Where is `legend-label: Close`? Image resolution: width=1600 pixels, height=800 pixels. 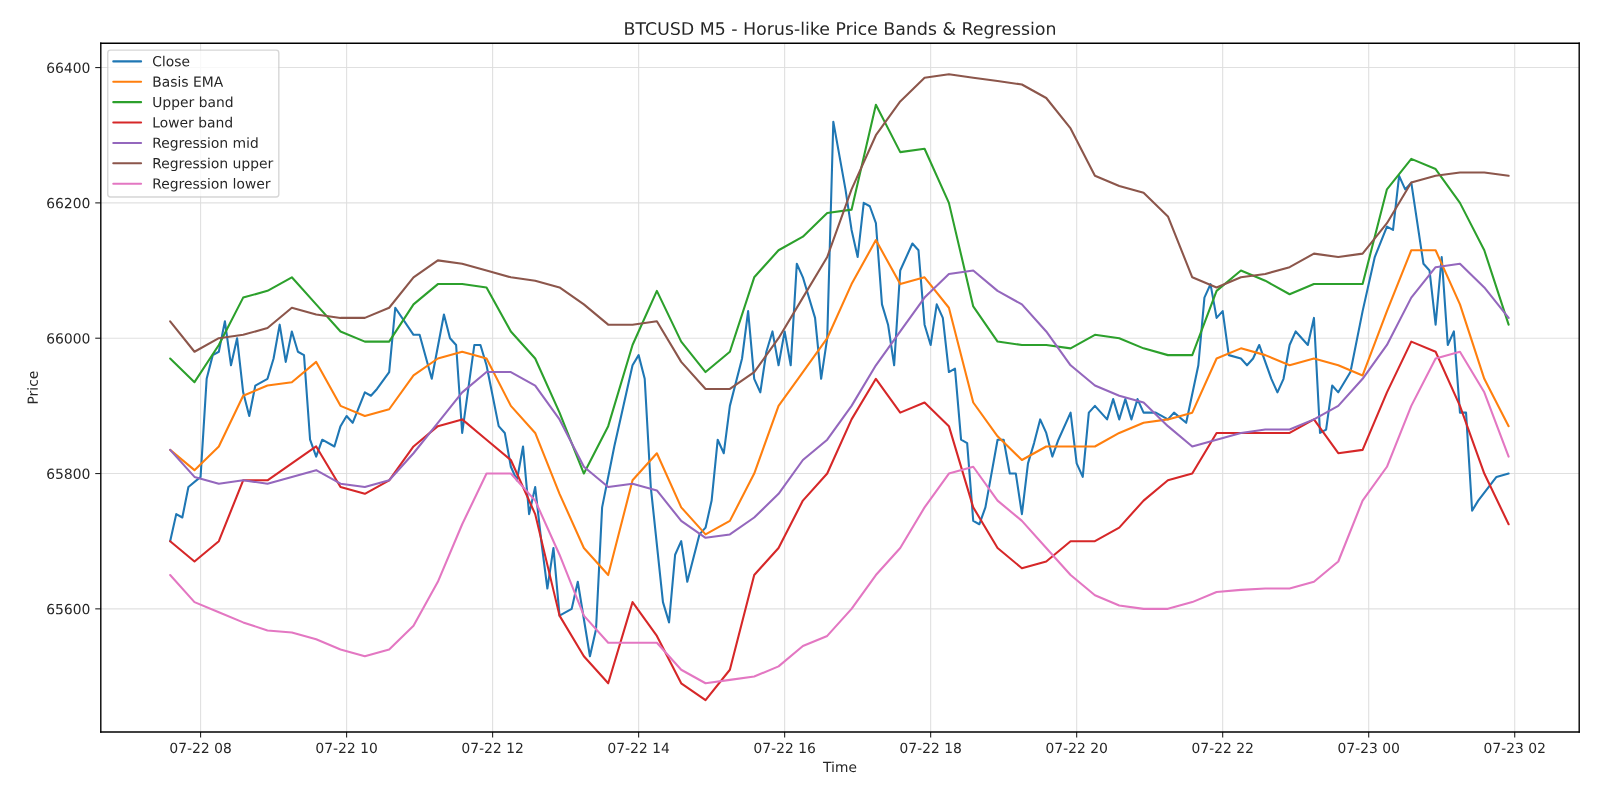
legend-label: Close is located at coordinates (171, 61).